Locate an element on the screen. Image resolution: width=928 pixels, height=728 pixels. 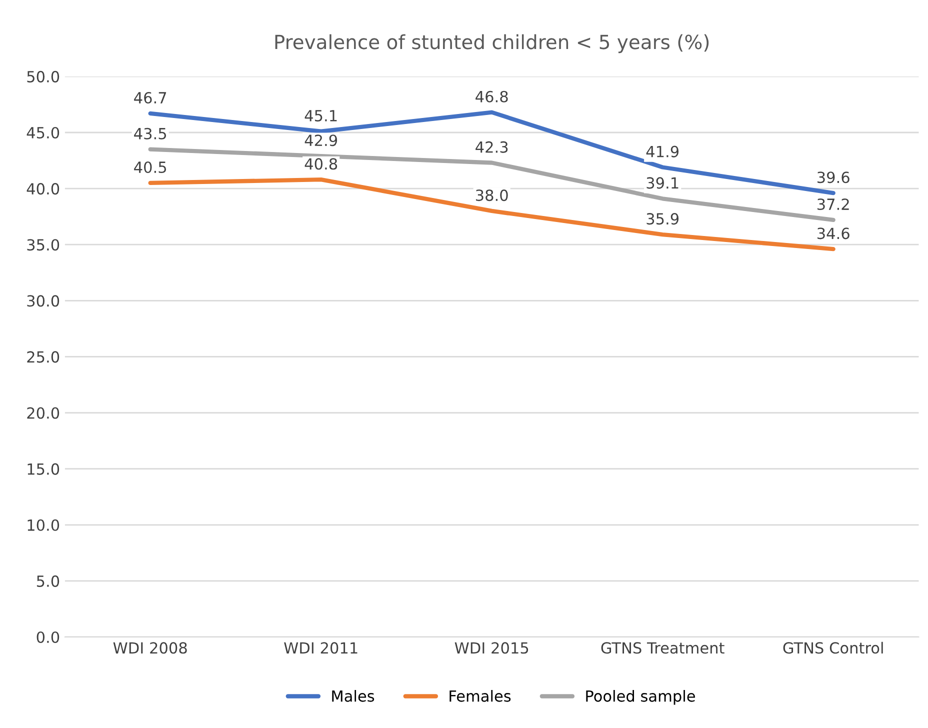
x-tick-label: GTNS Treatment is located at coordinates (662, 648).